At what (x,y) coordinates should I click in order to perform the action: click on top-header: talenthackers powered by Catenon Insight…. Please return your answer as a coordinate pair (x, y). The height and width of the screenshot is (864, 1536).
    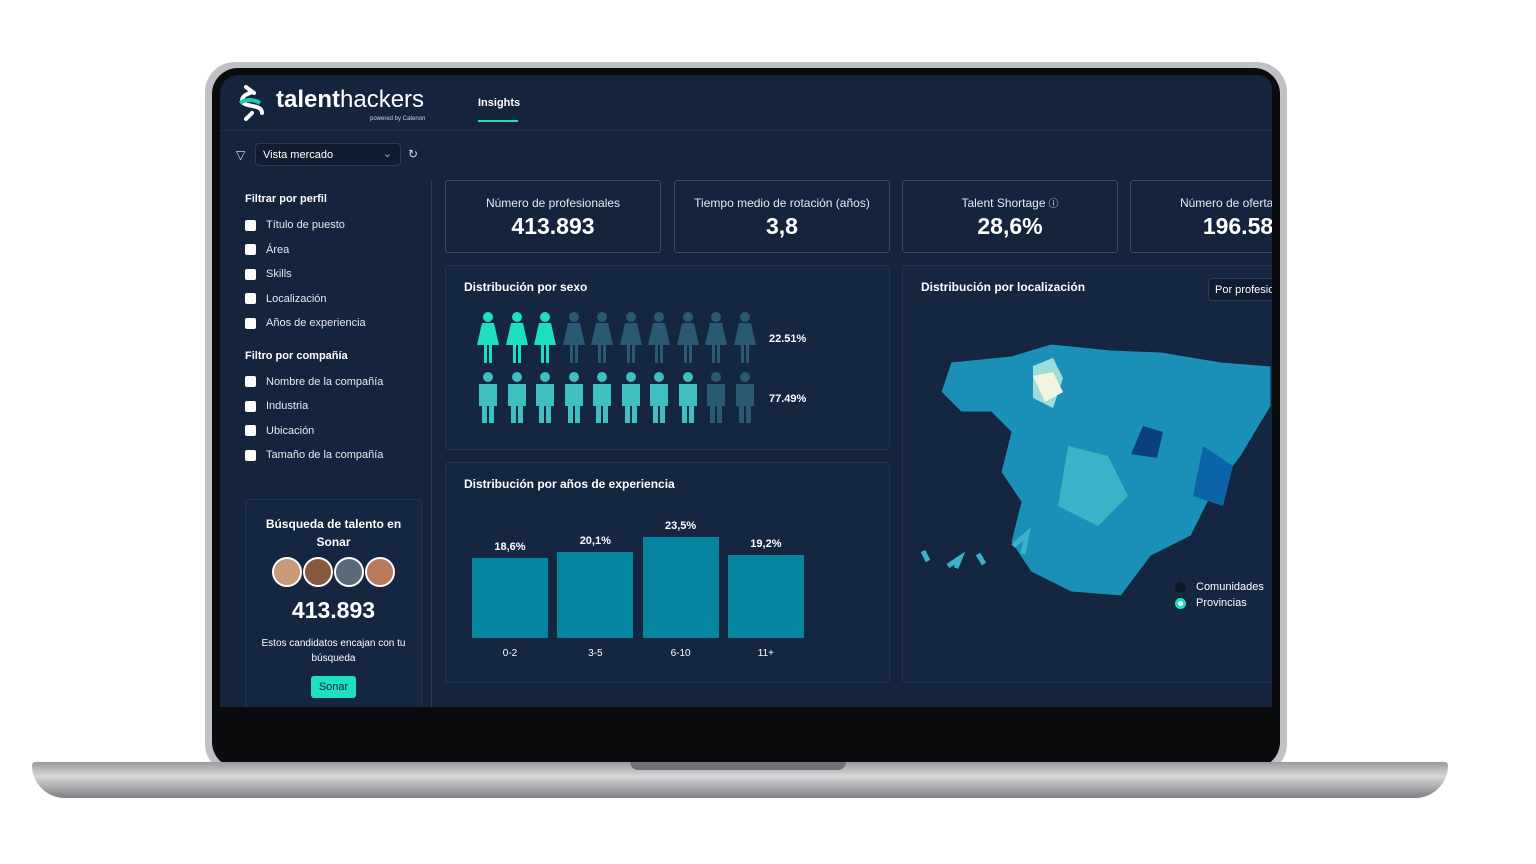
    Looking at the image, I should click on (746, 103).